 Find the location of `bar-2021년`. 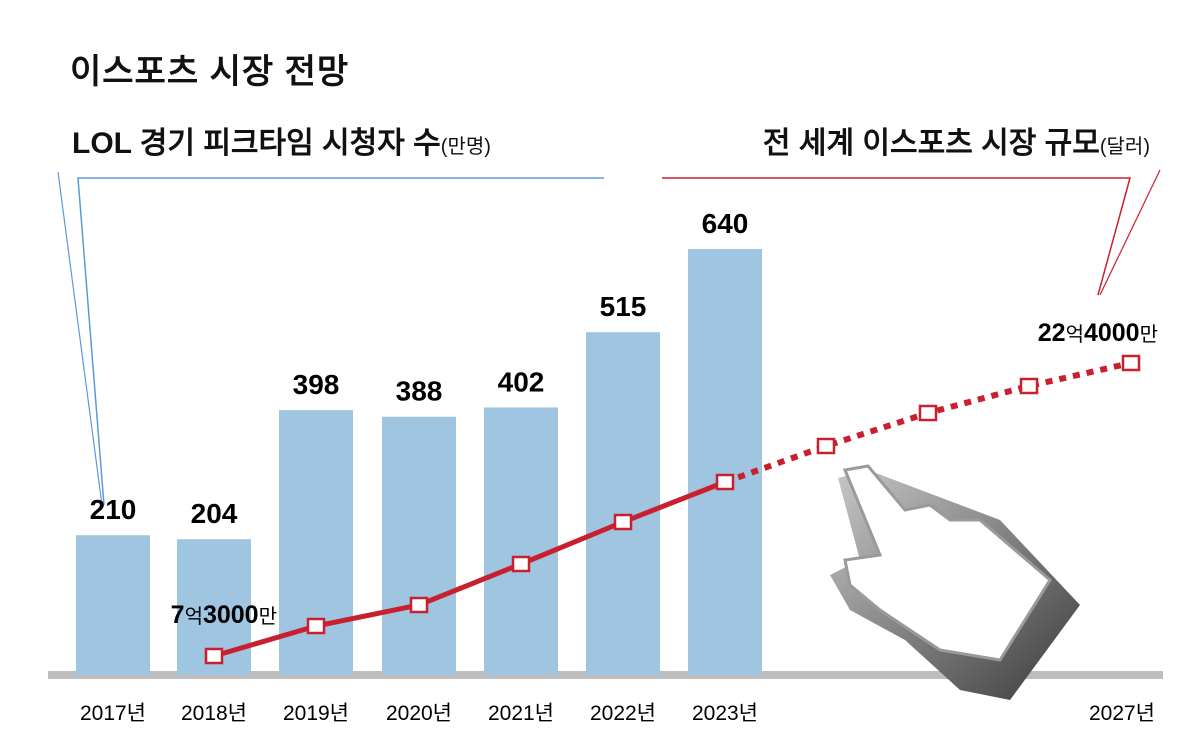

bar-2021년 is located at coordinates (521, 541).